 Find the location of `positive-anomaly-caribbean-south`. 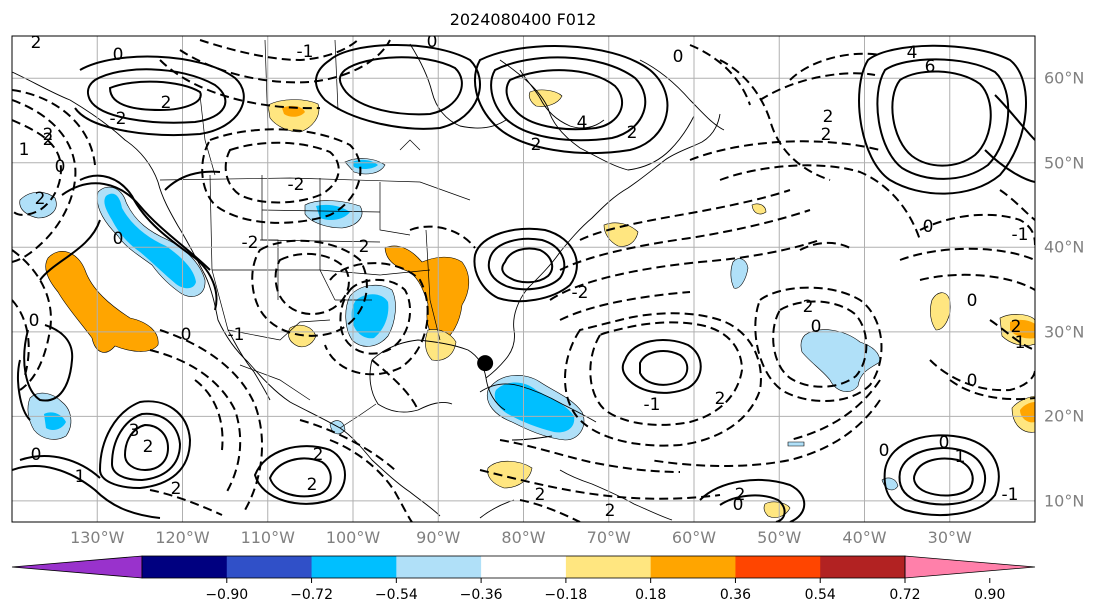

positive-anomaly-caribbean-south is located at coordinates (510, 474).